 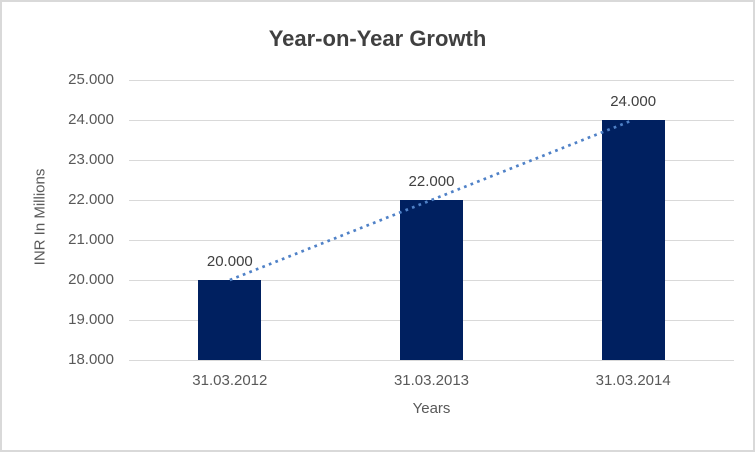 I want to click on bar-value-label: 24.000, so click(x=633, y=101).